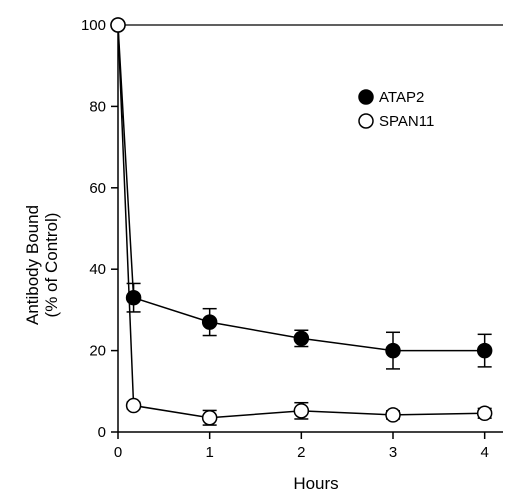 This screenshot has width=509, height=498. I want to click on legend-label-span11: SPAN11, so click(406, 121).